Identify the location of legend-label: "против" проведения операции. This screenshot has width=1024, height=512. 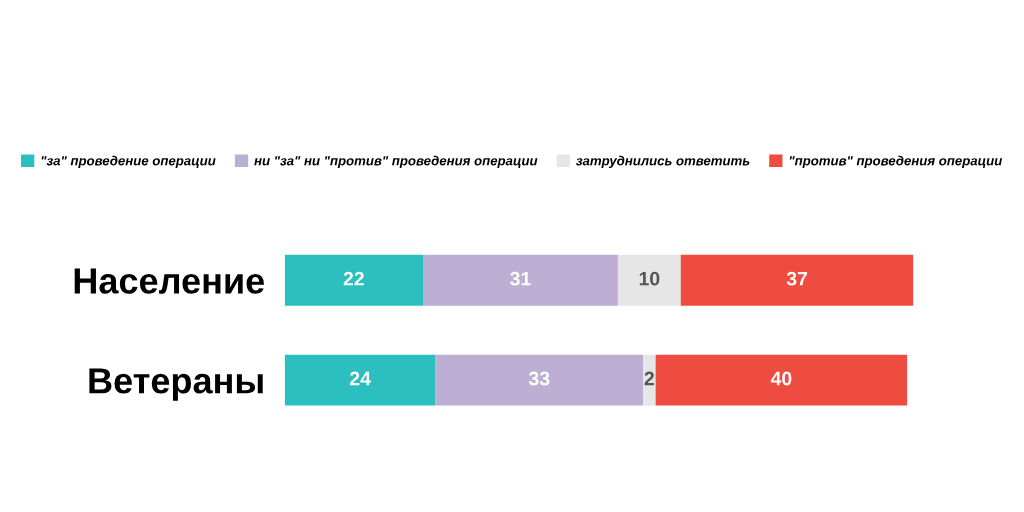
(896, 161).